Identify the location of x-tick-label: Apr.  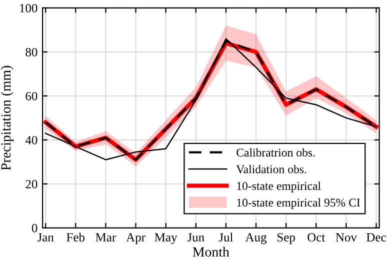
(136, 238).